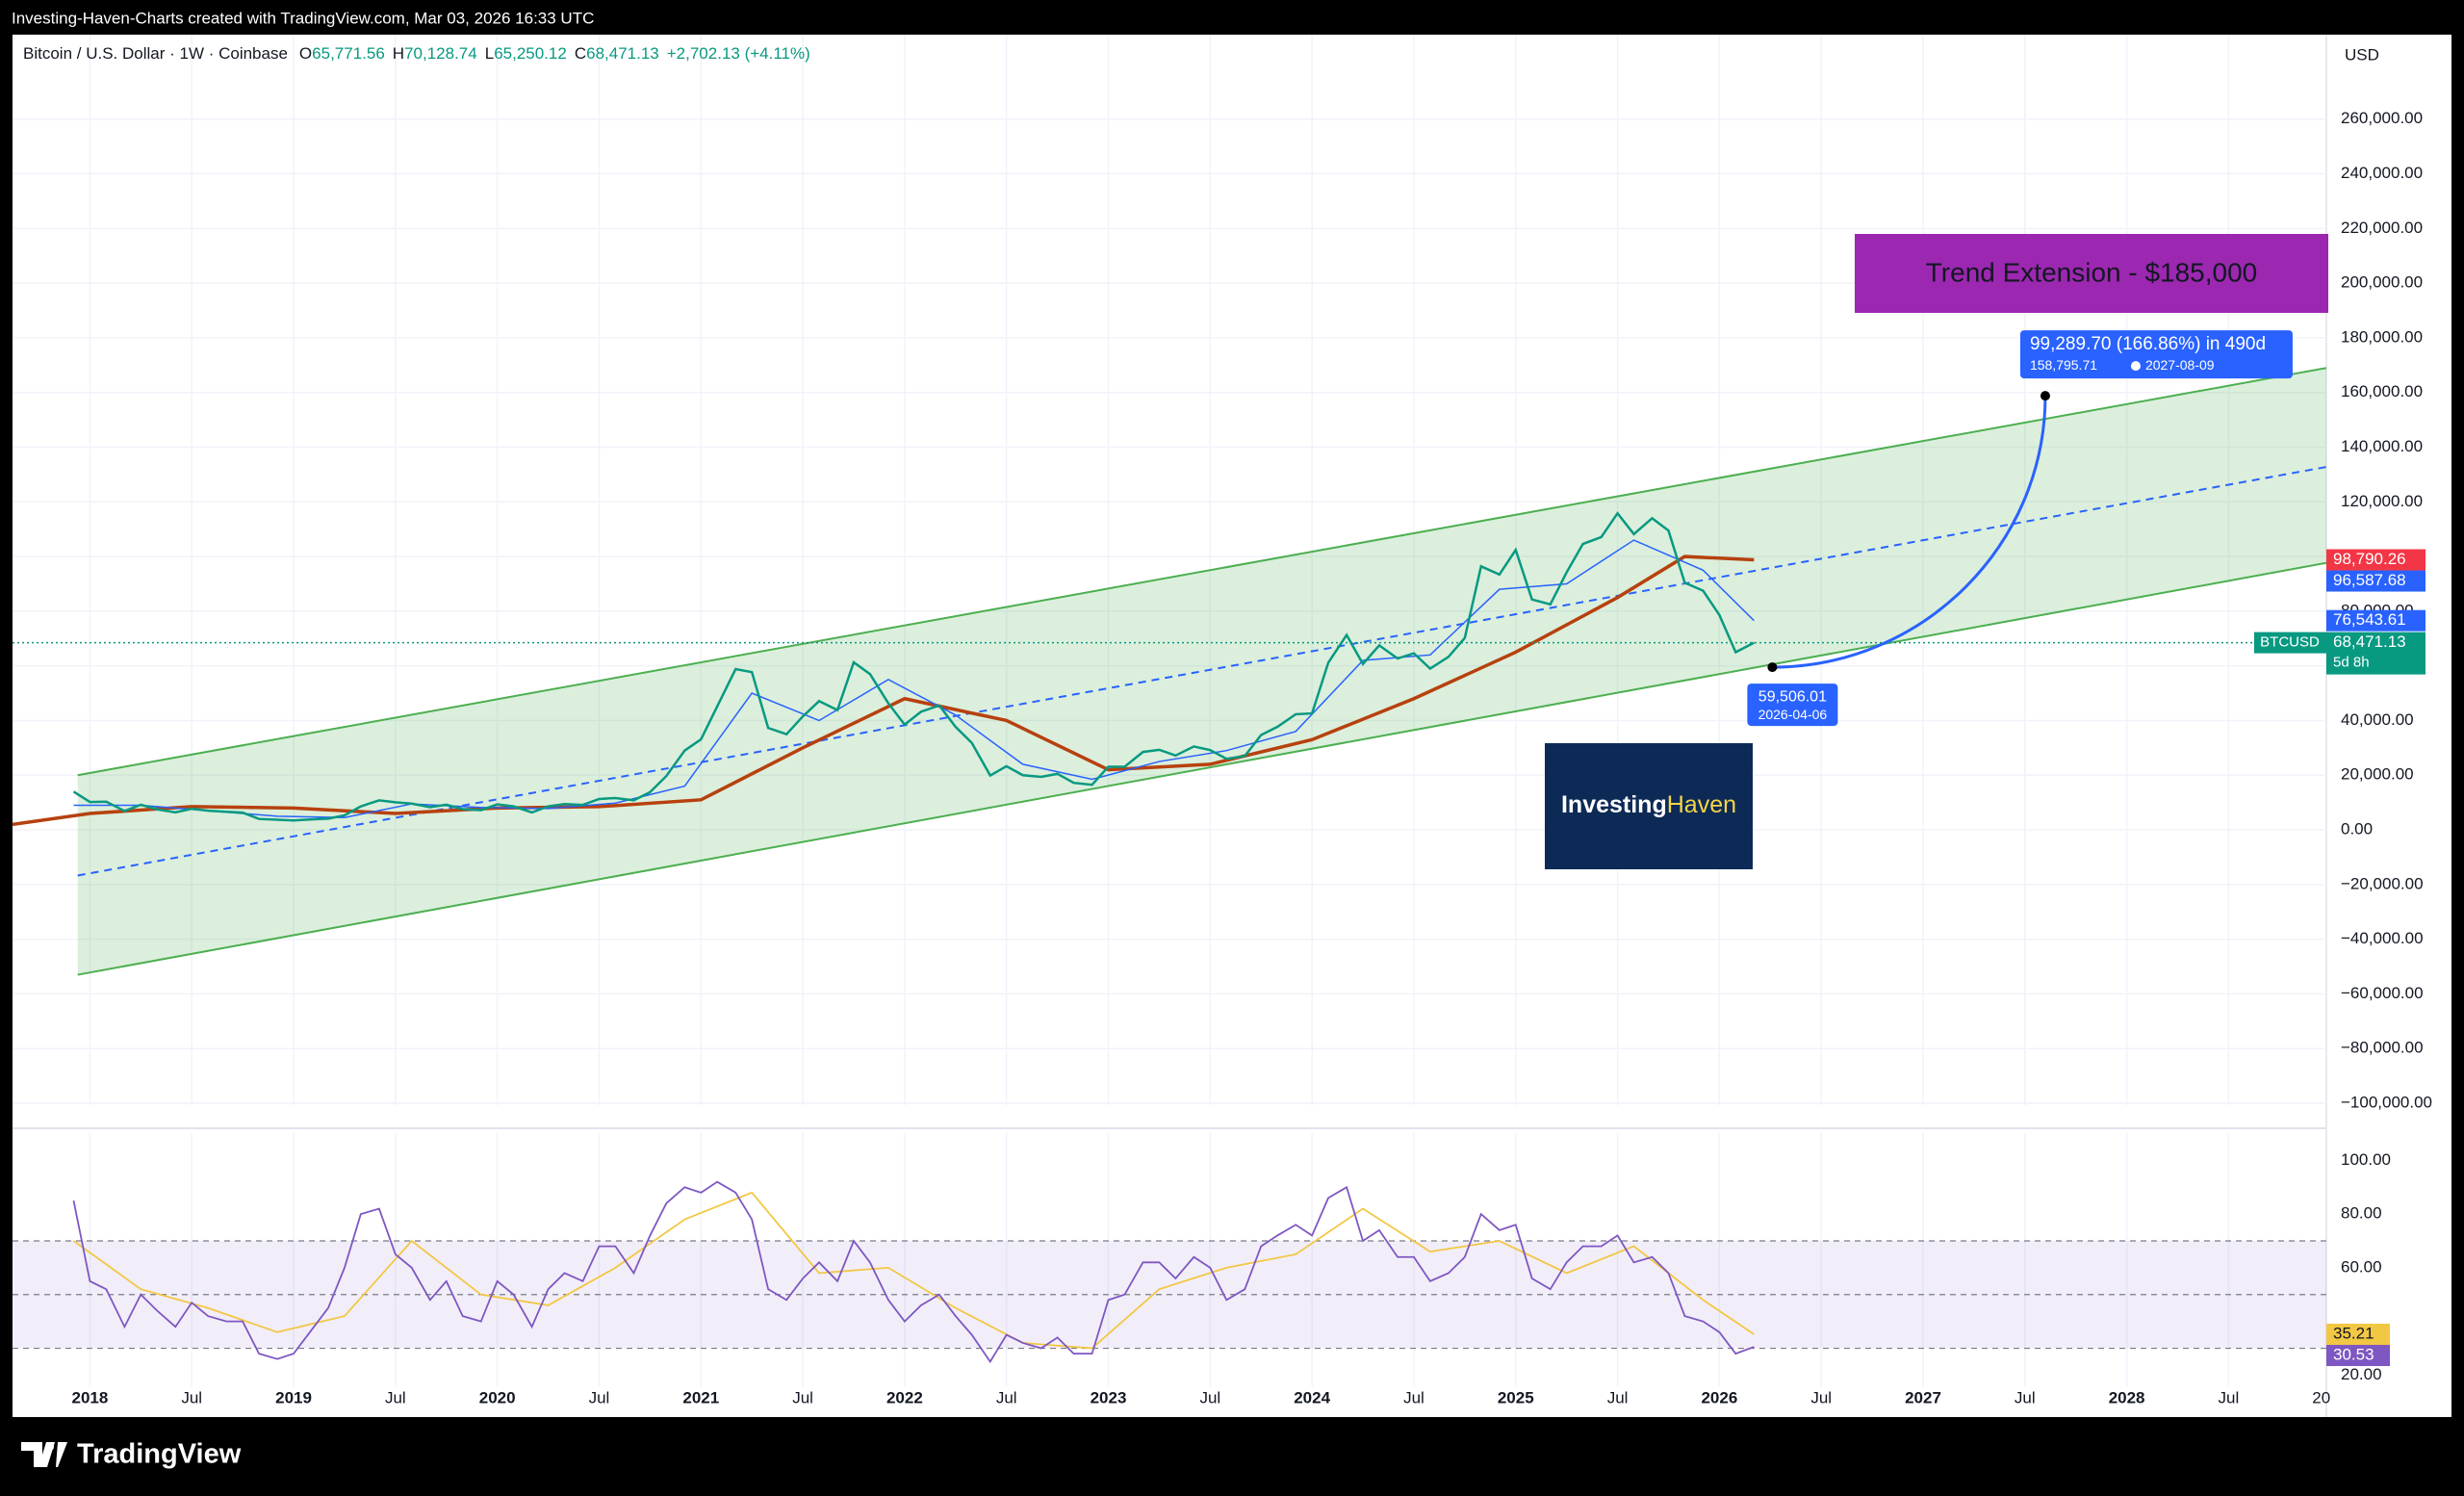 Image resolution: width=2464 pixels, height=1496 pixels. What do you see at coordinates (700, 1397) in the screenshot?
I see `x-tick-label: 2021` at bounding box center [700, 1397].